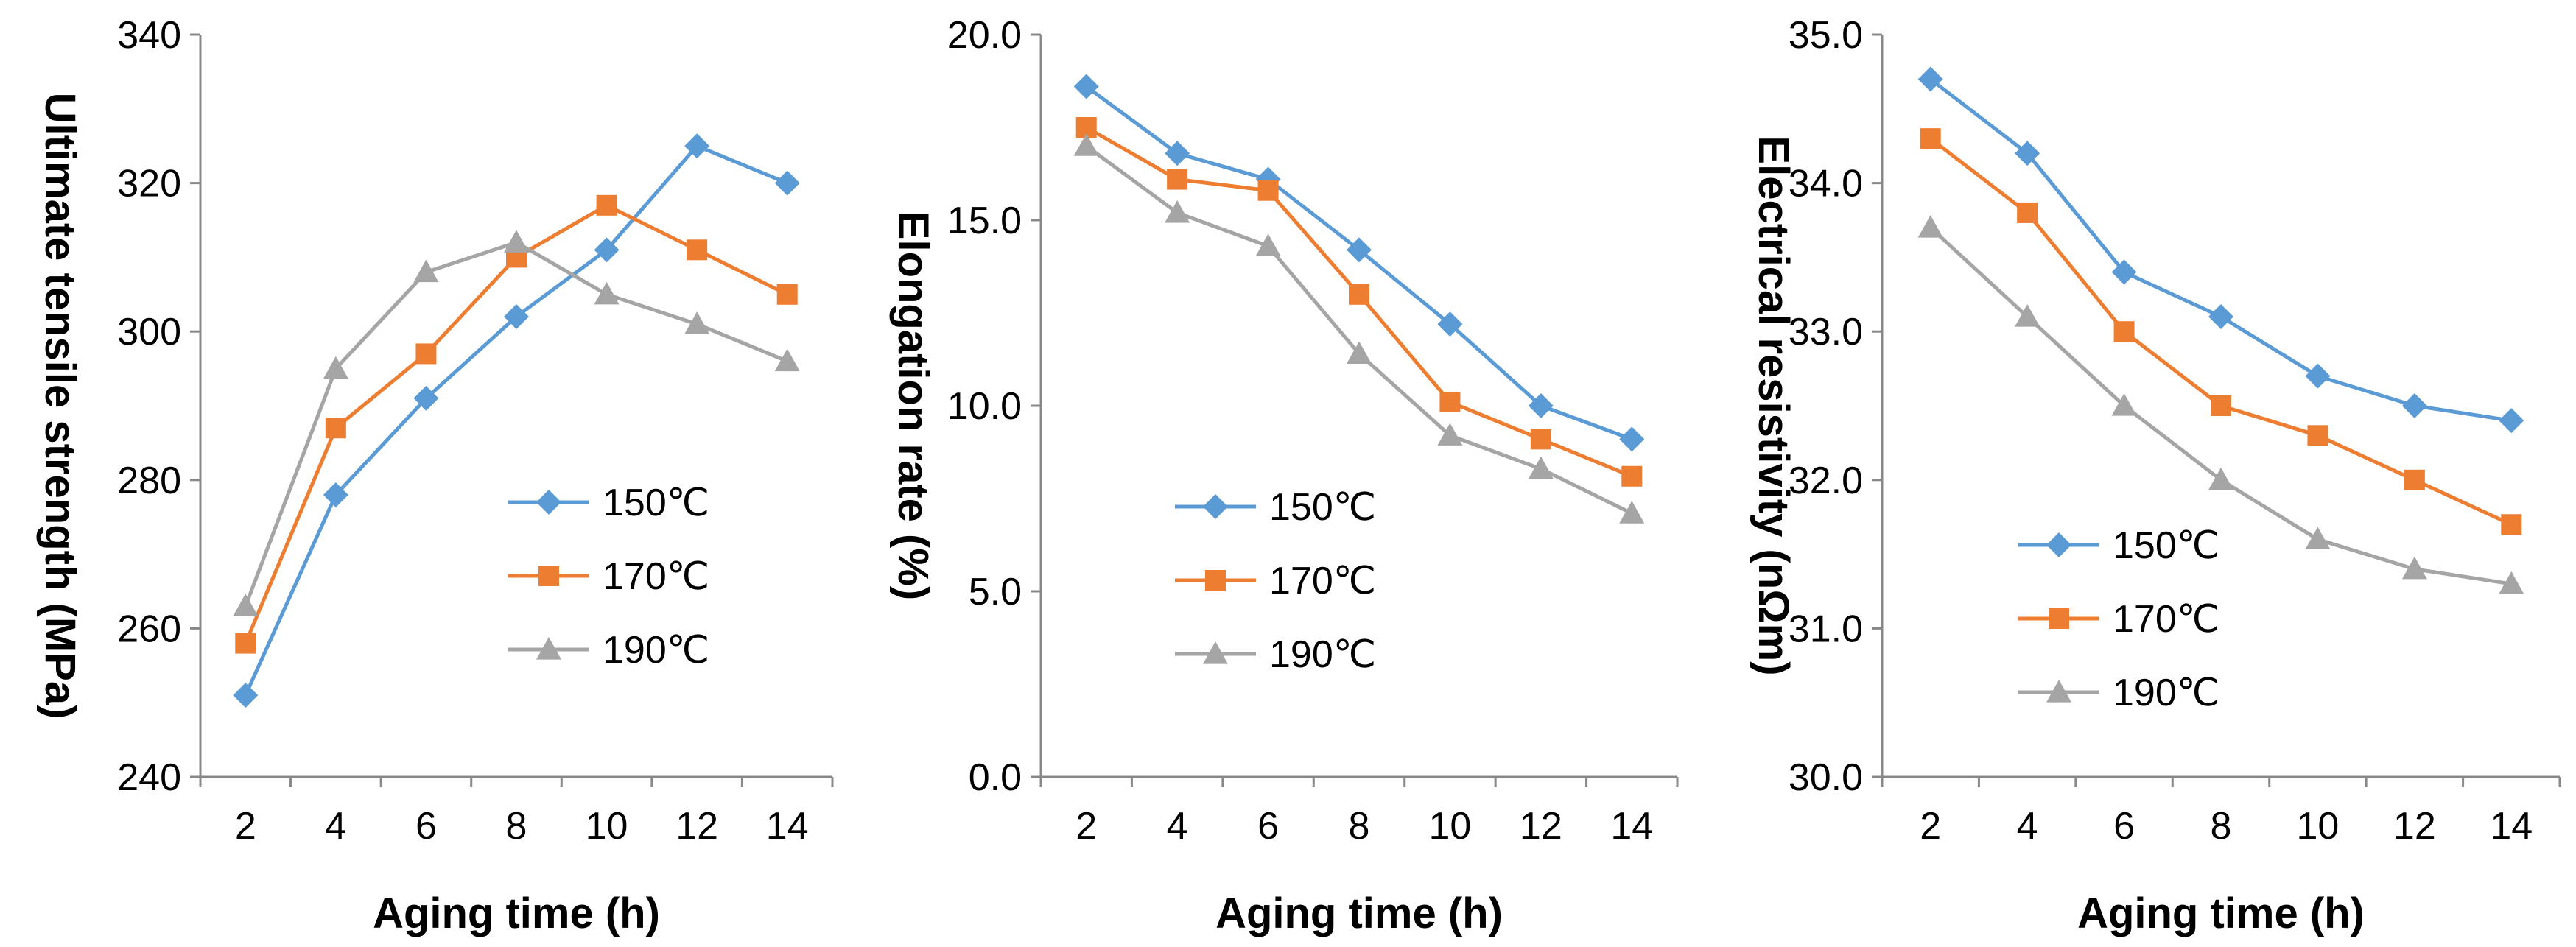 The image size is (2576, 947). I want to click on y-tick-label: 20.0, so click(984, 35).